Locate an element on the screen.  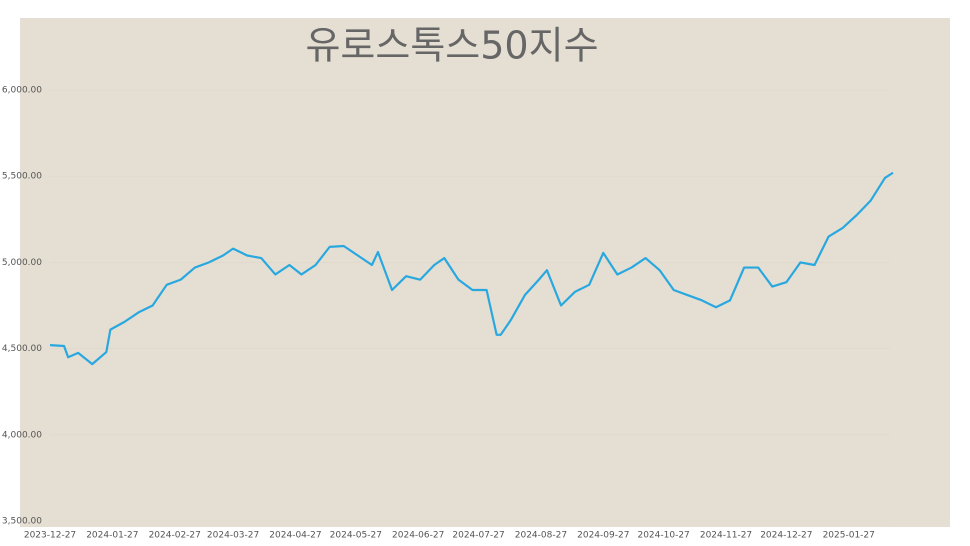
x-tick-label: 2025-01-27 is located at coordinates (849, 536).